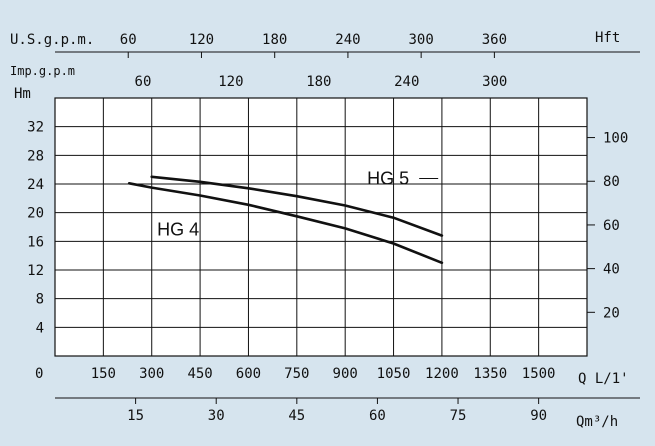 This screenshot has height=446, width=655. What do you see at coordinates (151, 374) in the screenshot?
I see `x-main-tick-label: 300` at bounding box center [151, 374].